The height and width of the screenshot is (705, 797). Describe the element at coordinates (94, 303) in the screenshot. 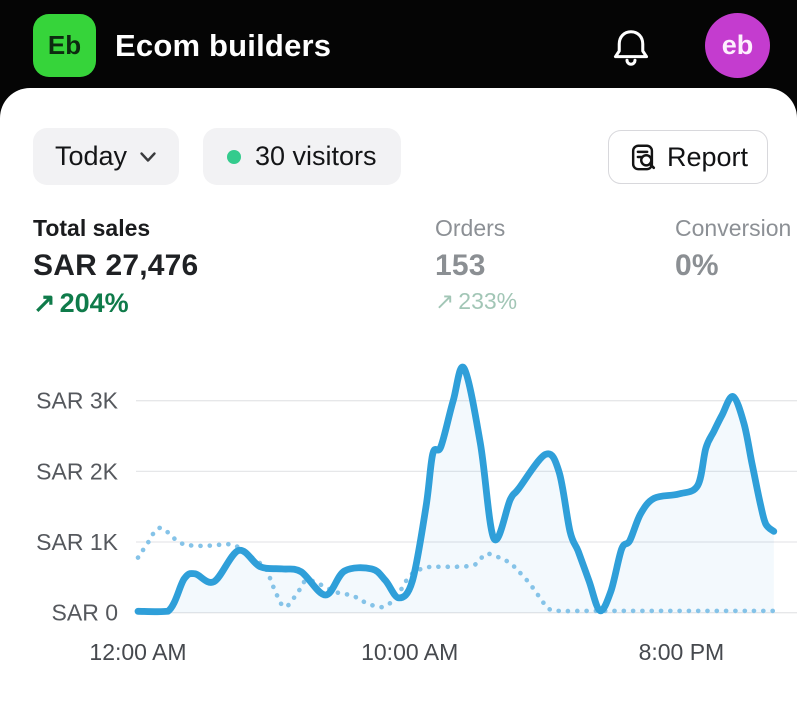

I see `metric-change-value: 204%` at that location.